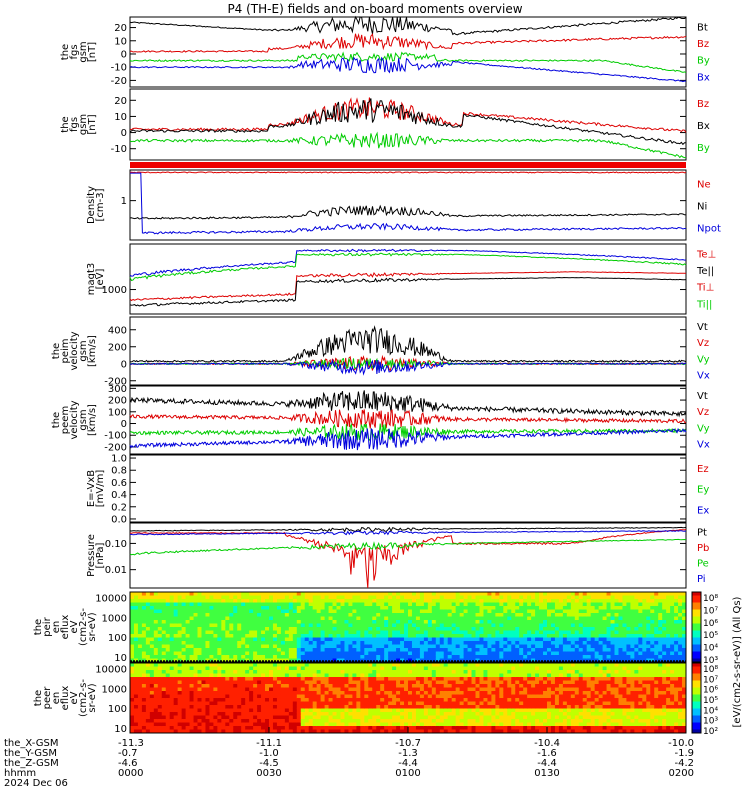 The width and height of the screenshot is (750, 800). I want to click on legend-label: Vz, so click(703, 412).